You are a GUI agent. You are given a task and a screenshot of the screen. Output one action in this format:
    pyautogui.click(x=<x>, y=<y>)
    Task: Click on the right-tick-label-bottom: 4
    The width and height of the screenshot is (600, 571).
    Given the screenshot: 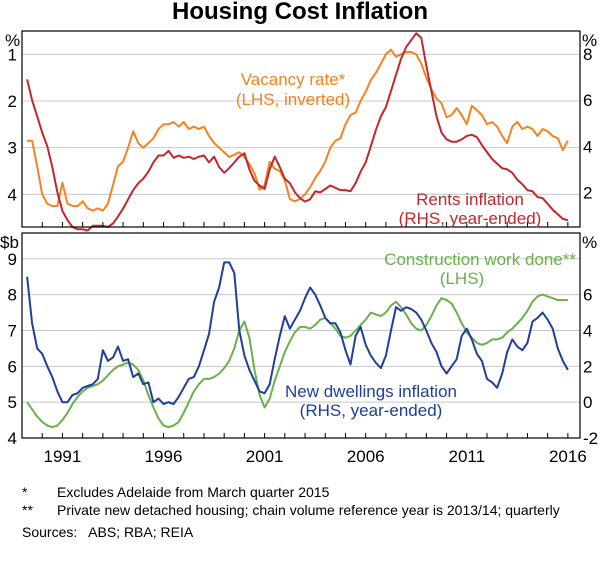 What is the action you would take?
    pyautogui.click(x=587, y=330)
    